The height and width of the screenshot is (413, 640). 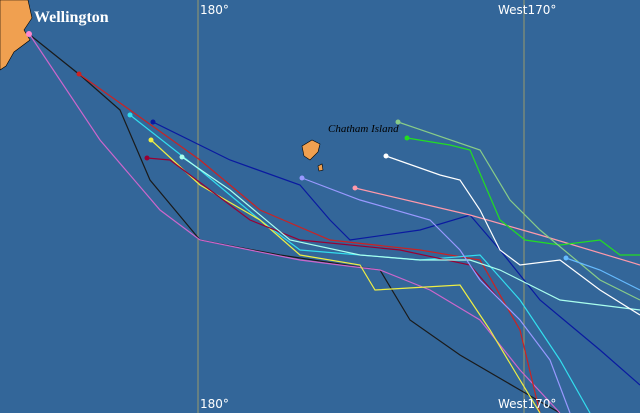 What do you see at coordinates (312, 155) in the screenshot?
I see `chatham-island` at bounding box center [312, 155].